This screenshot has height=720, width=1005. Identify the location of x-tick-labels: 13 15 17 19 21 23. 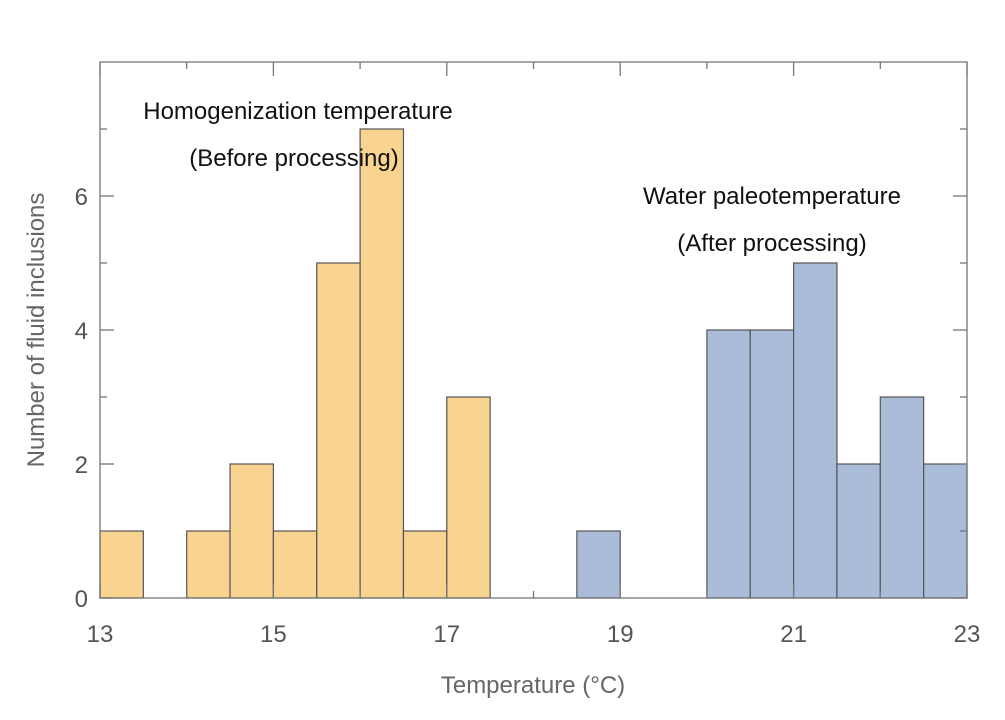
(534, 634).